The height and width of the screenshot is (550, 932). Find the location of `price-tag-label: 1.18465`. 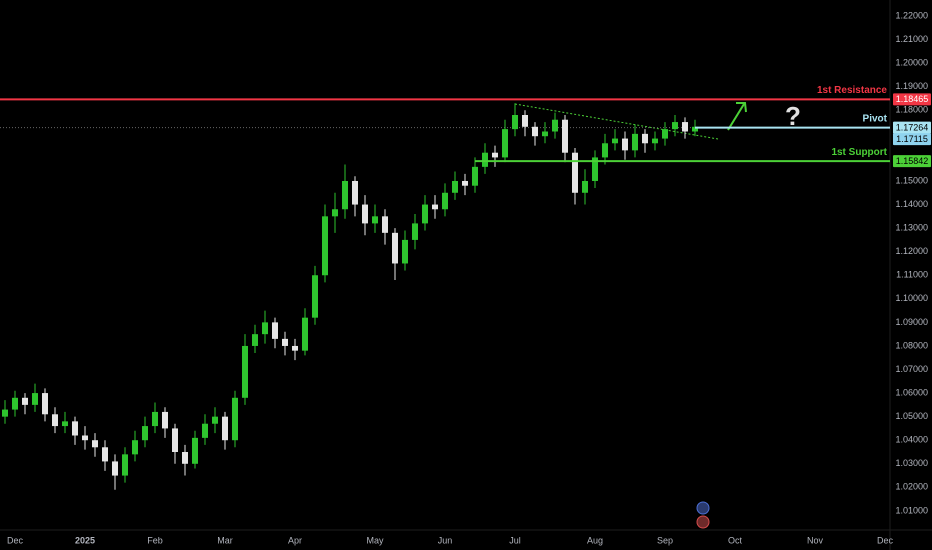

price-tag-label: 1.18465 is located at coordinates (912, 99).